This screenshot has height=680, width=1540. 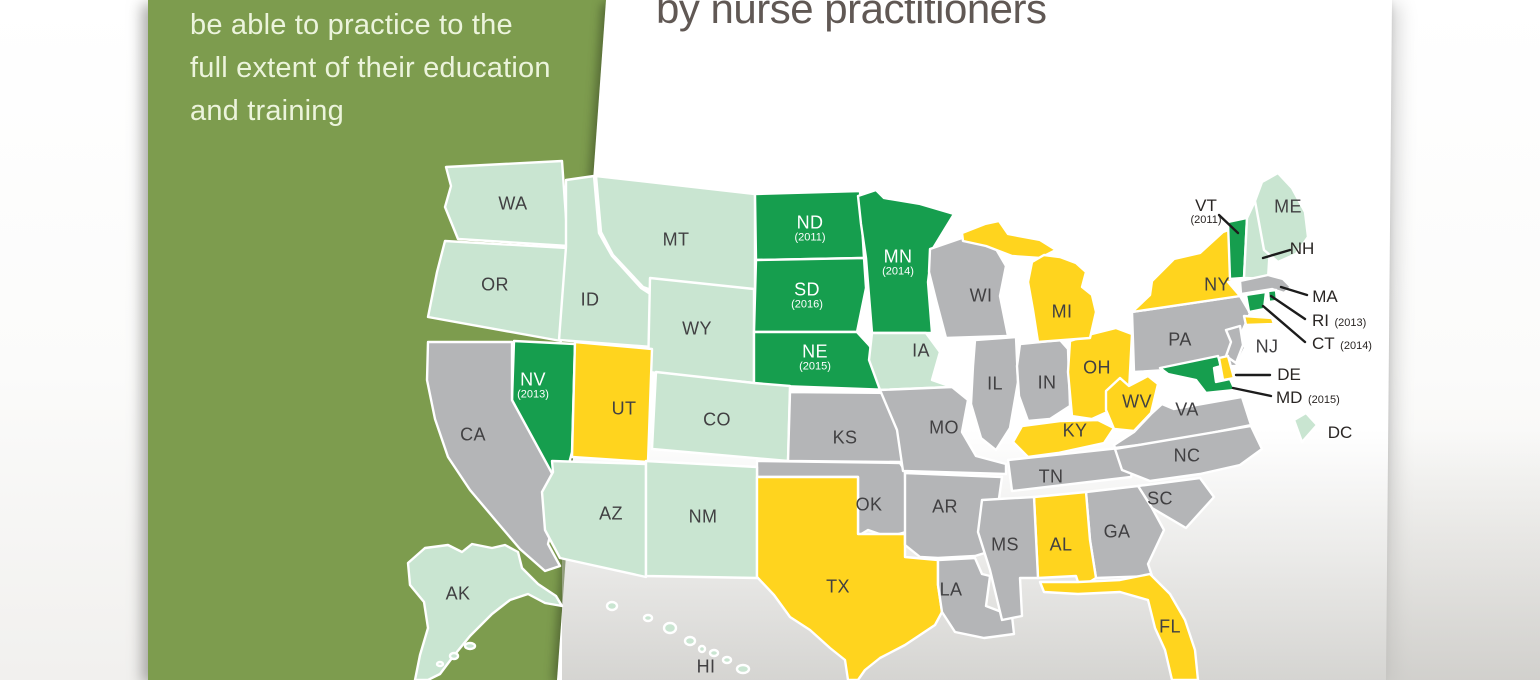 What do you see at coordinates (706, 666) in the screenshot?
I see `state-label-hi: HI` at bounding box center [706, 666].